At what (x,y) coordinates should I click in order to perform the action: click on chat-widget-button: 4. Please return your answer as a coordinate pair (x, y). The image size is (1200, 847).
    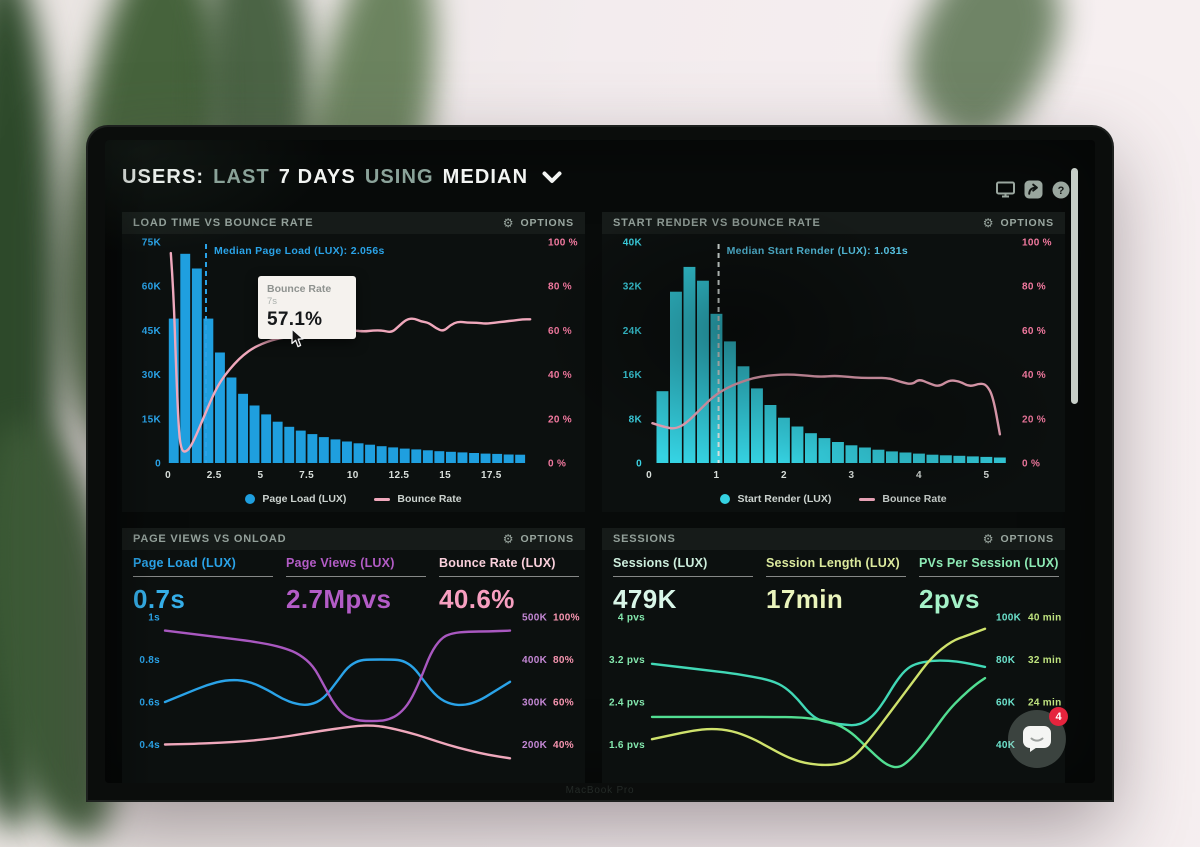
    Looking at the image, I should click on (1038, 737).